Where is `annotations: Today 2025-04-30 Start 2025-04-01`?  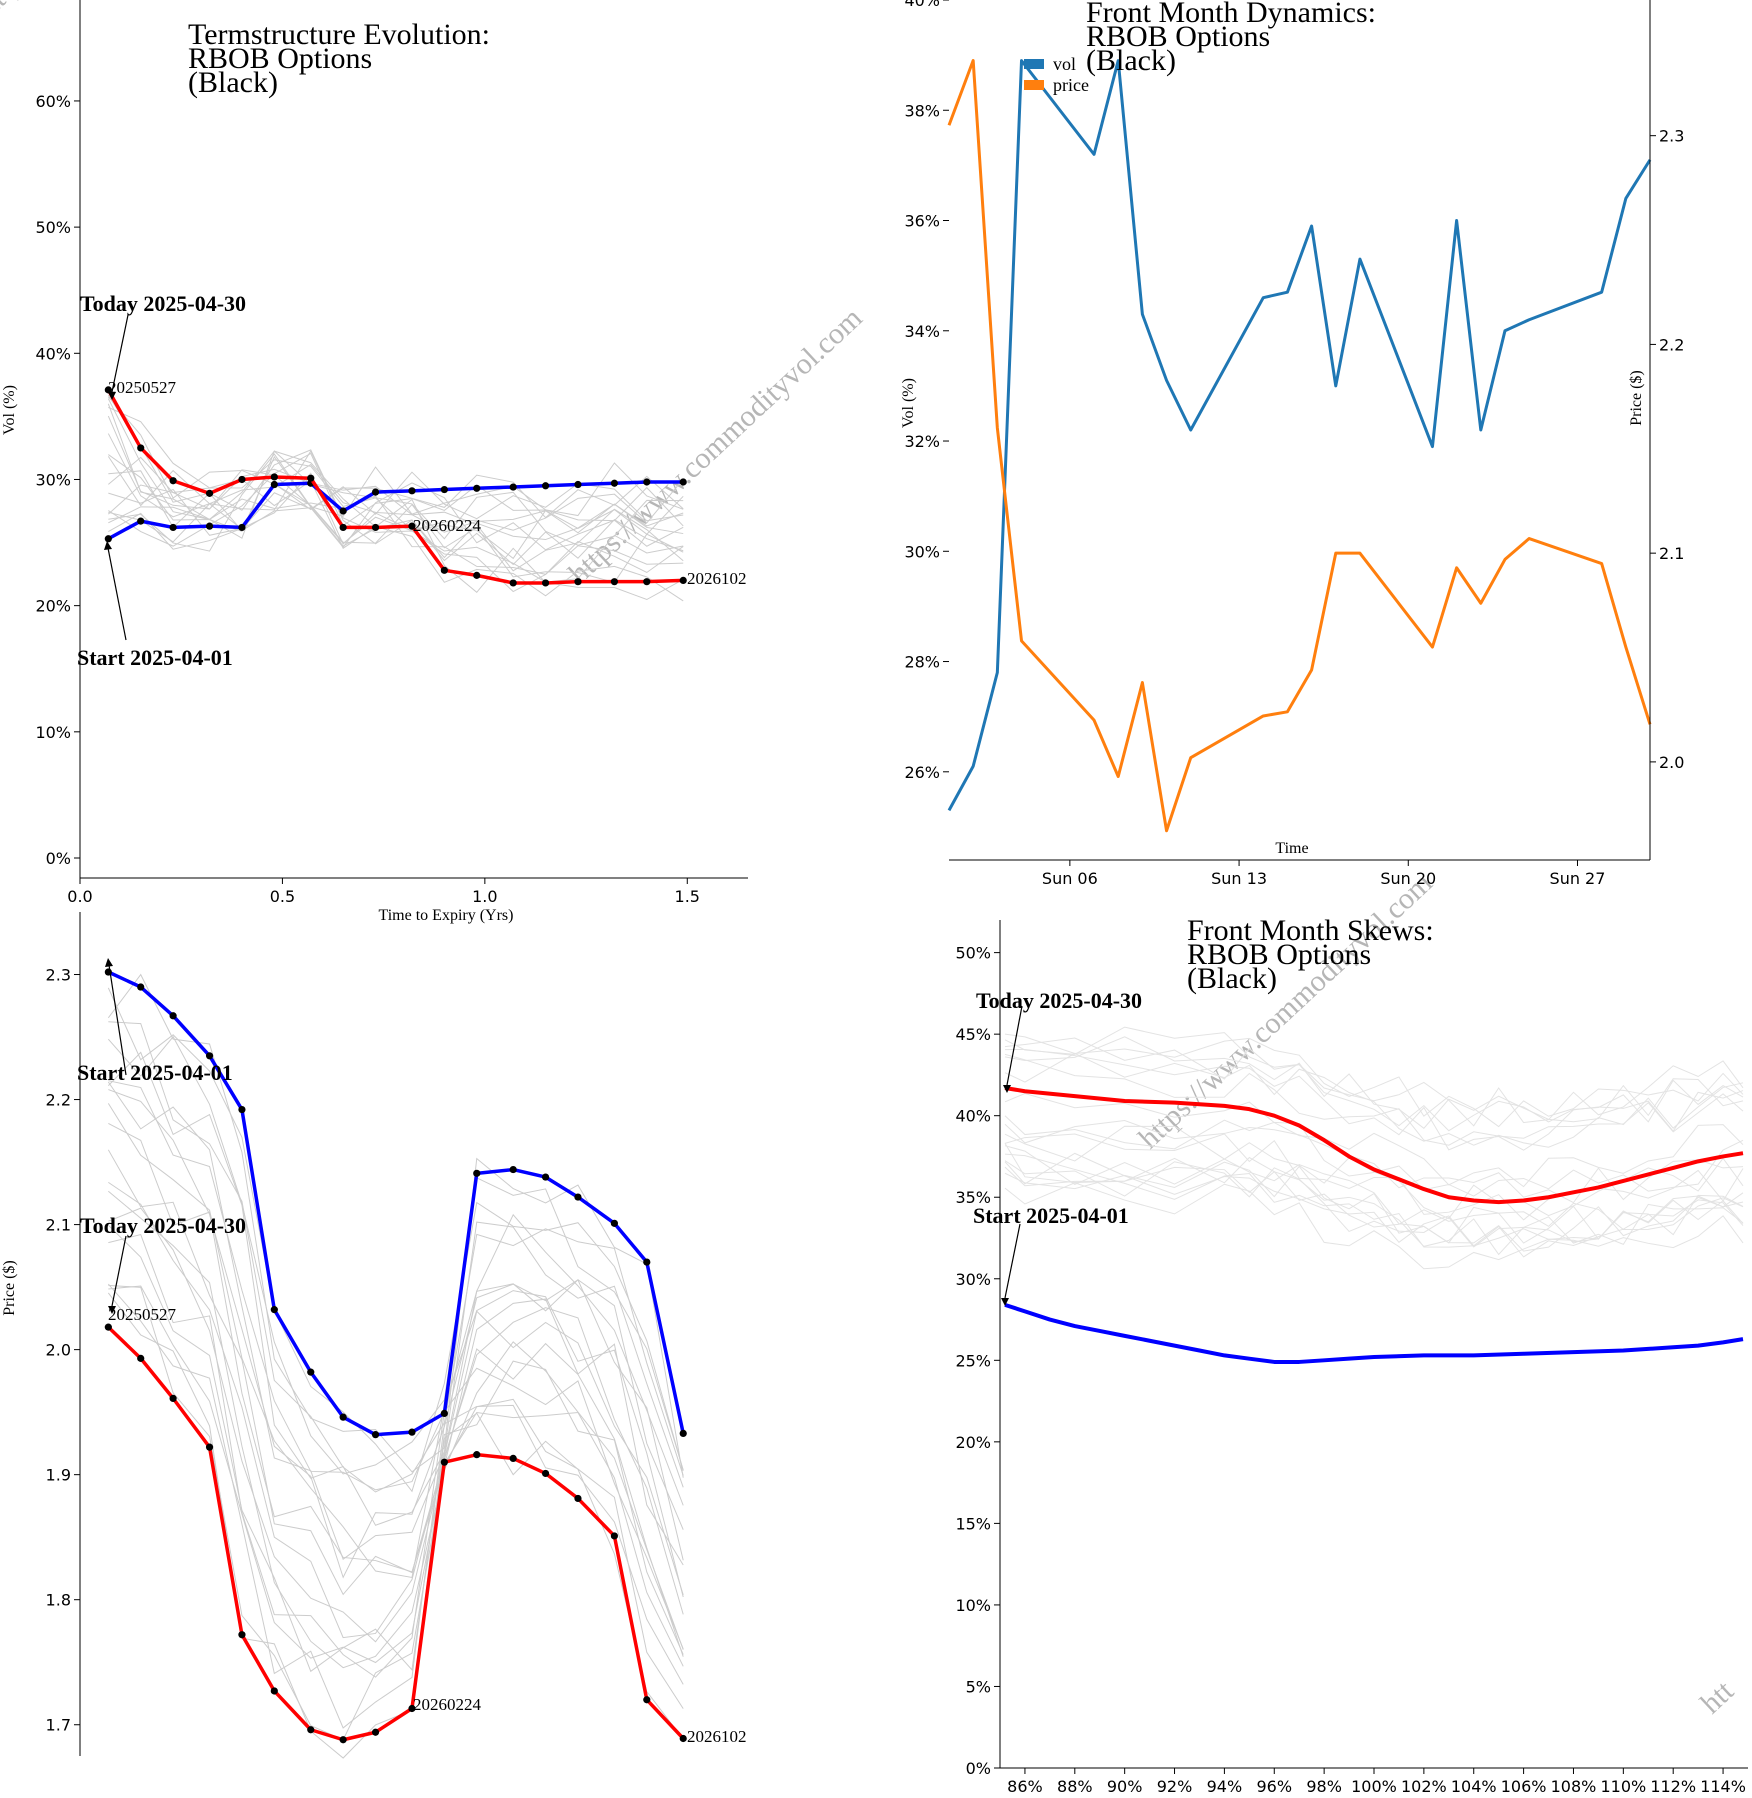
annotations: Today 2025-04-30 Start 2025-04-01 is located at coordinates (1057, 1147).